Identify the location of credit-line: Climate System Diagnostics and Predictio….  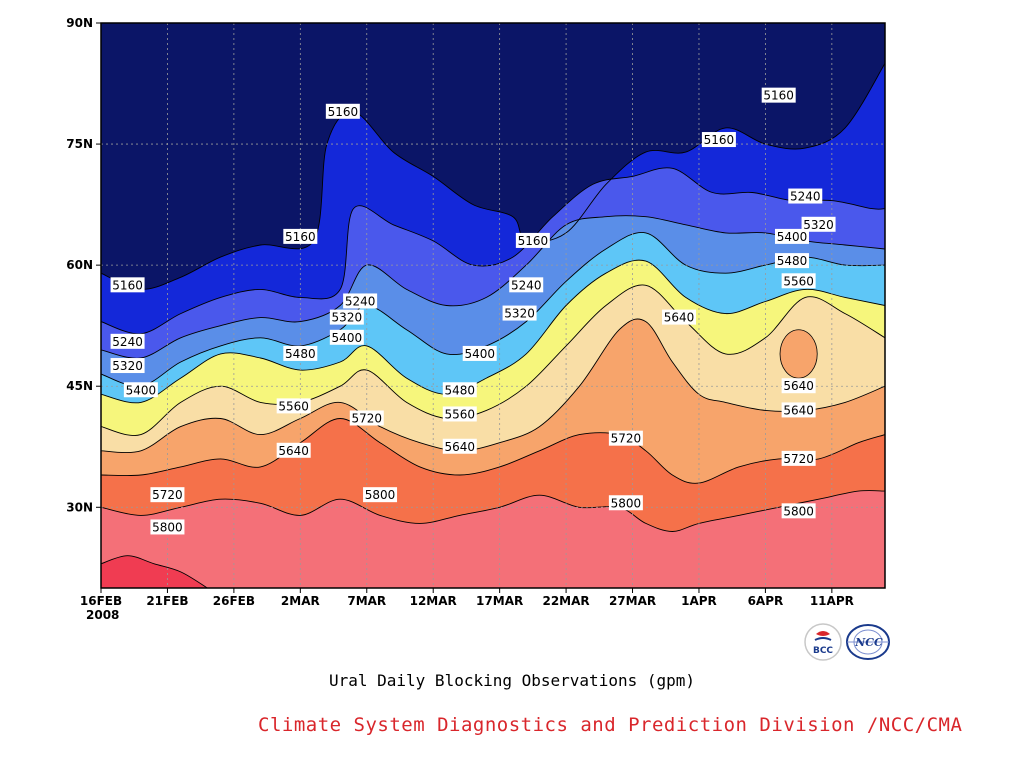
(610, 725).